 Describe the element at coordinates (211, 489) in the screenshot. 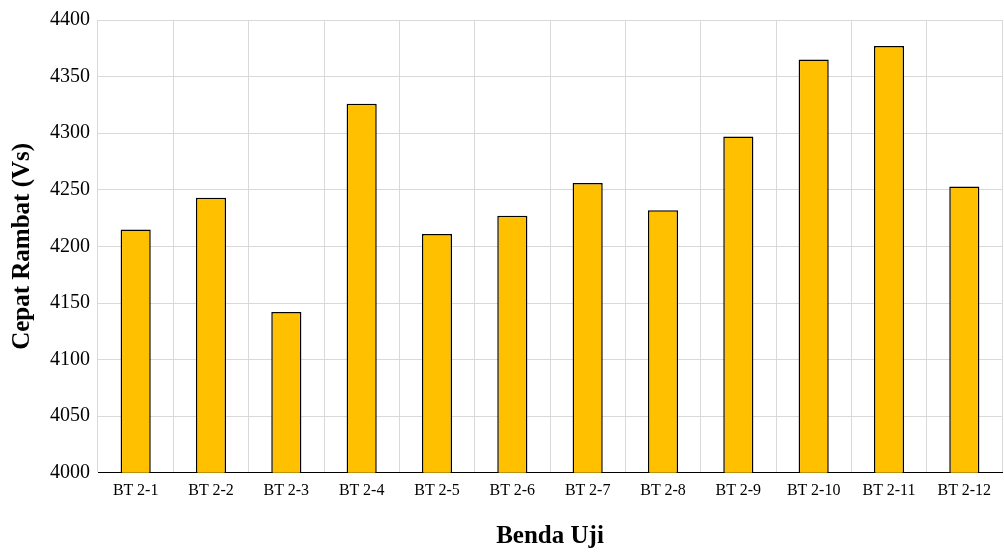

I see `x-tick-label: BT 2-2` at that location.